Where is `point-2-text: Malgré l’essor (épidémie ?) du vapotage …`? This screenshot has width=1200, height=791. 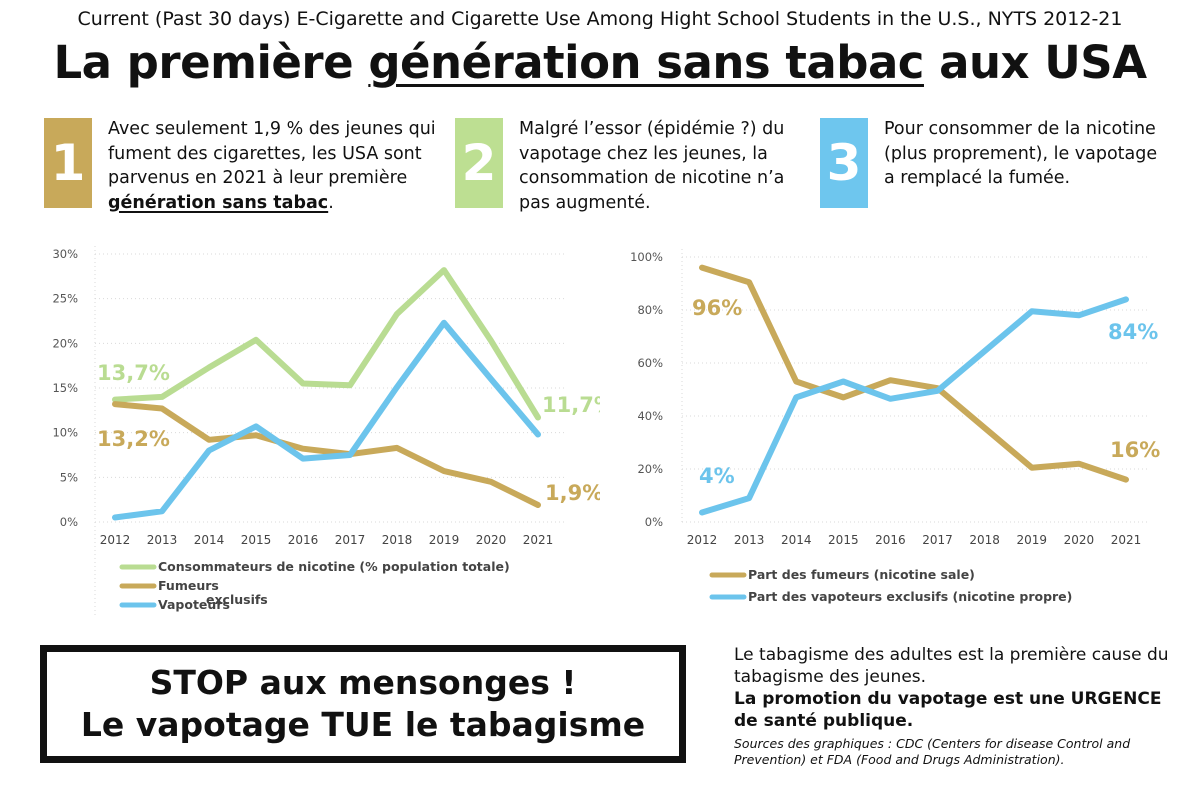
point-2-text: Malgré l’essor (épidémie ?) du vapotage … is located at coordinates (652, 166).